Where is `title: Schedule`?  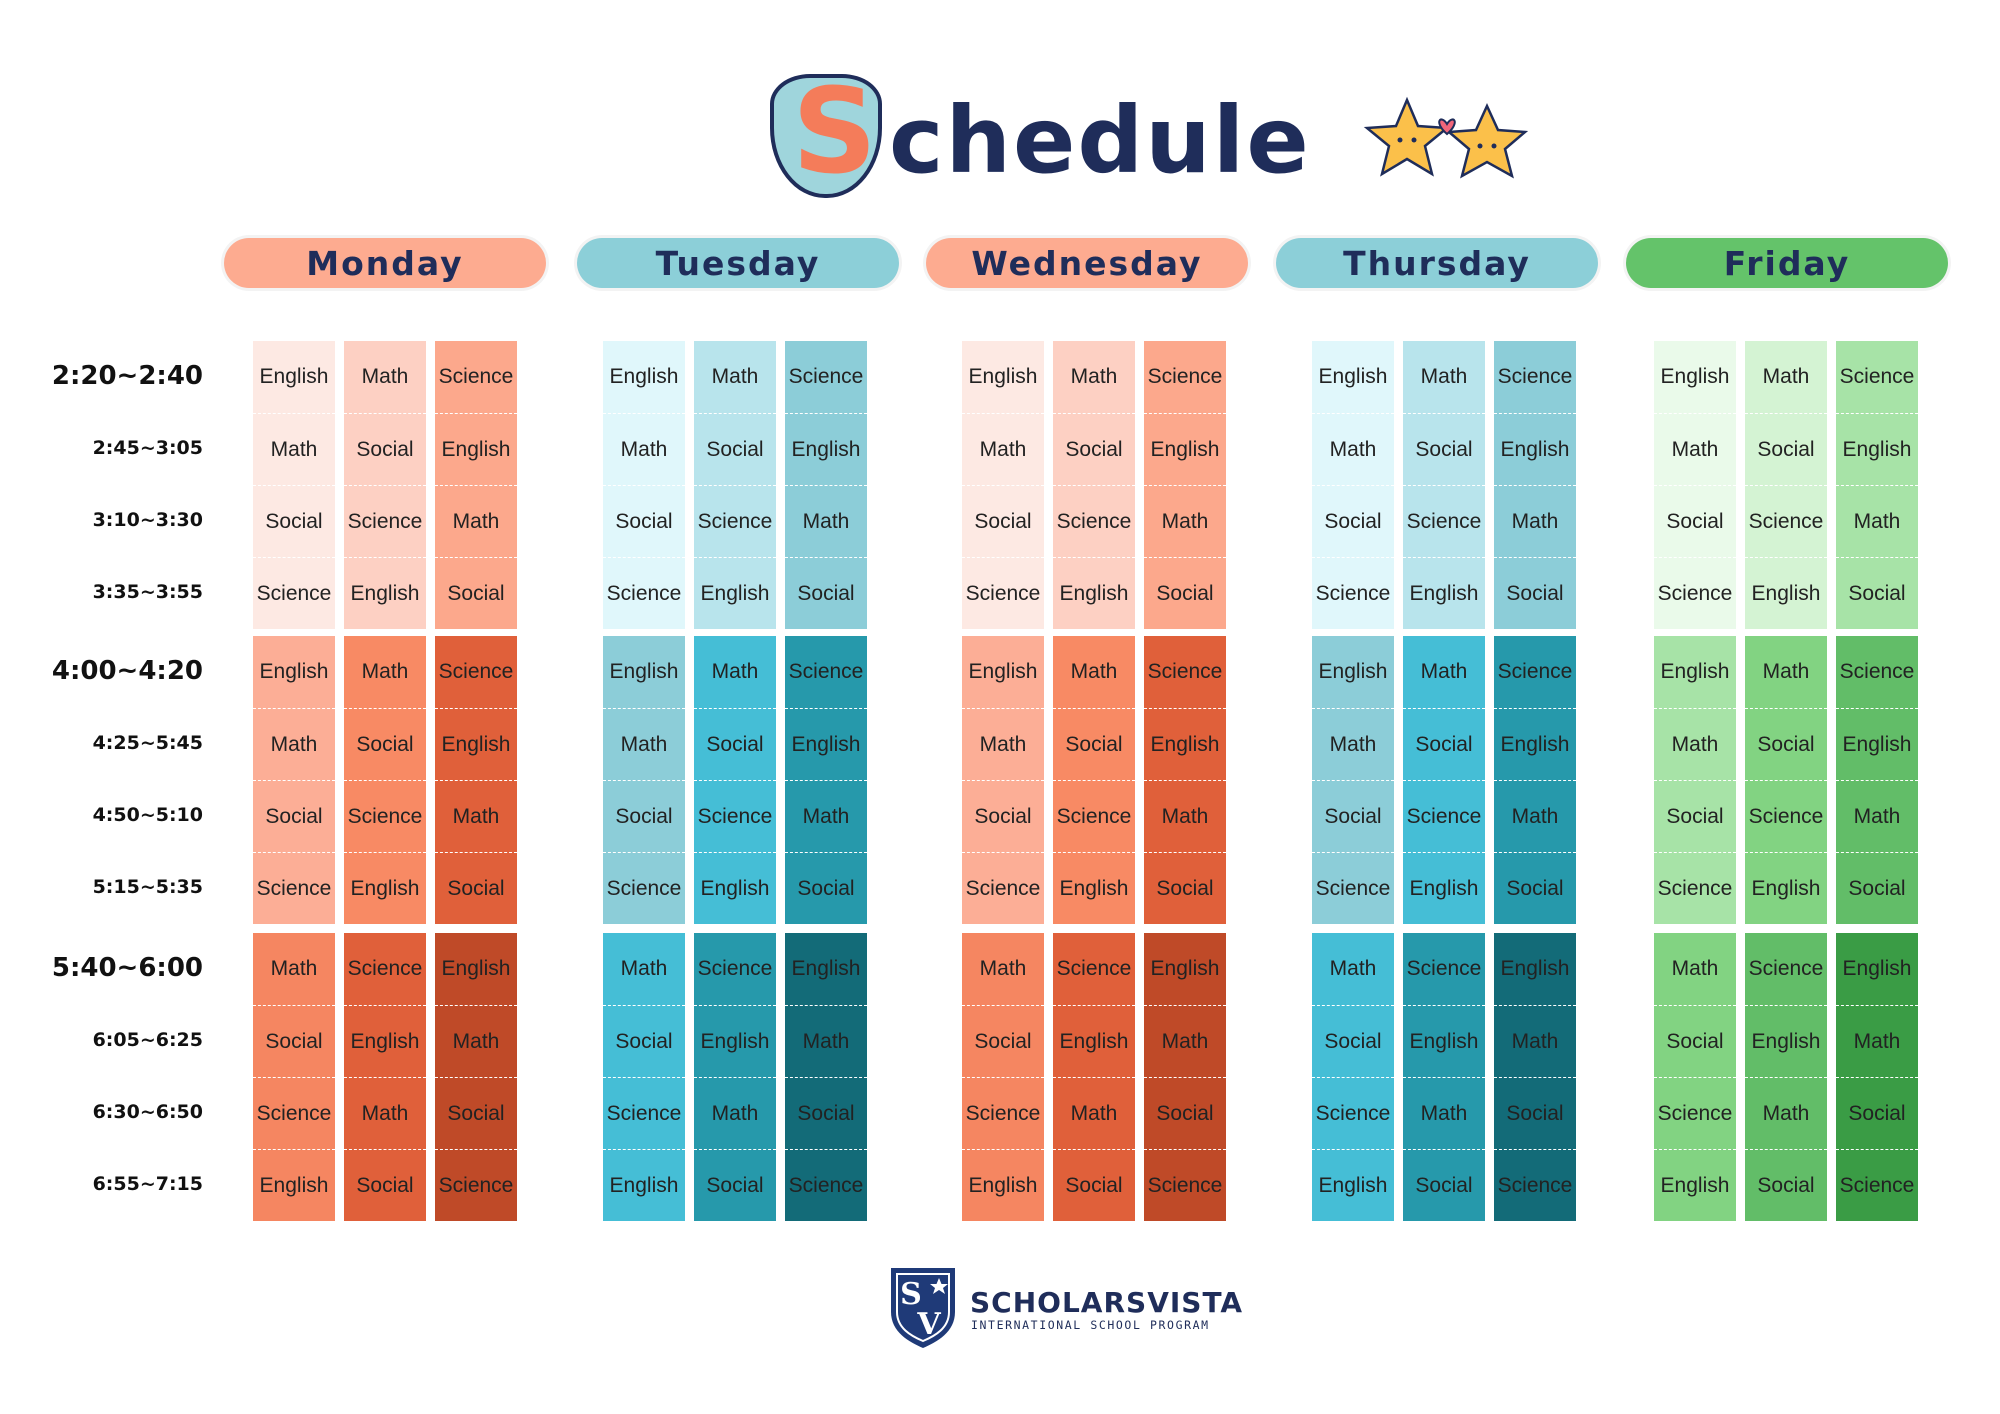
title: Schedule is located at coordinates (1051, 131).